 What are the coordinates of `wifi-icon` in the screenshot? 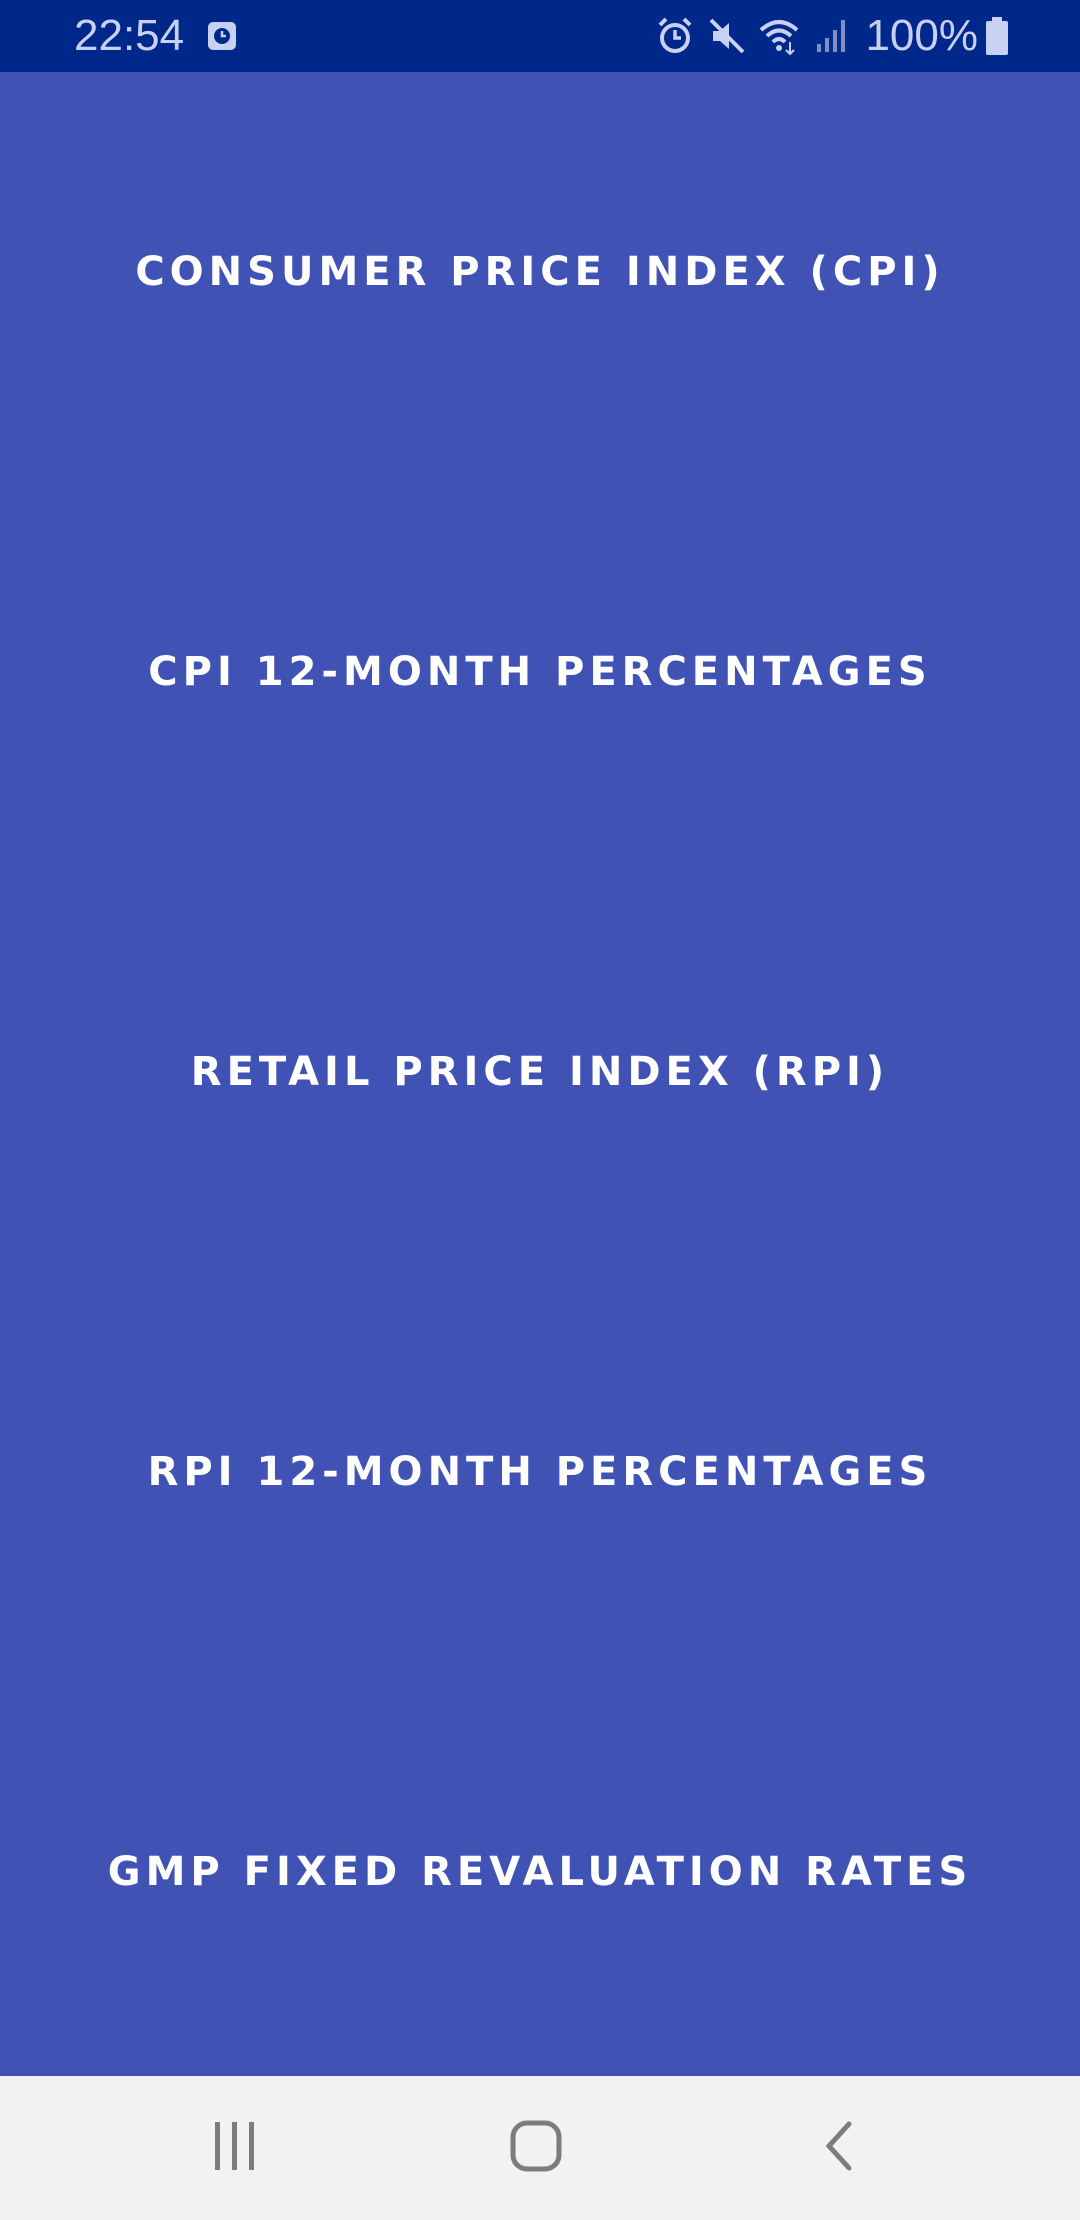 It's located at (779, 36).